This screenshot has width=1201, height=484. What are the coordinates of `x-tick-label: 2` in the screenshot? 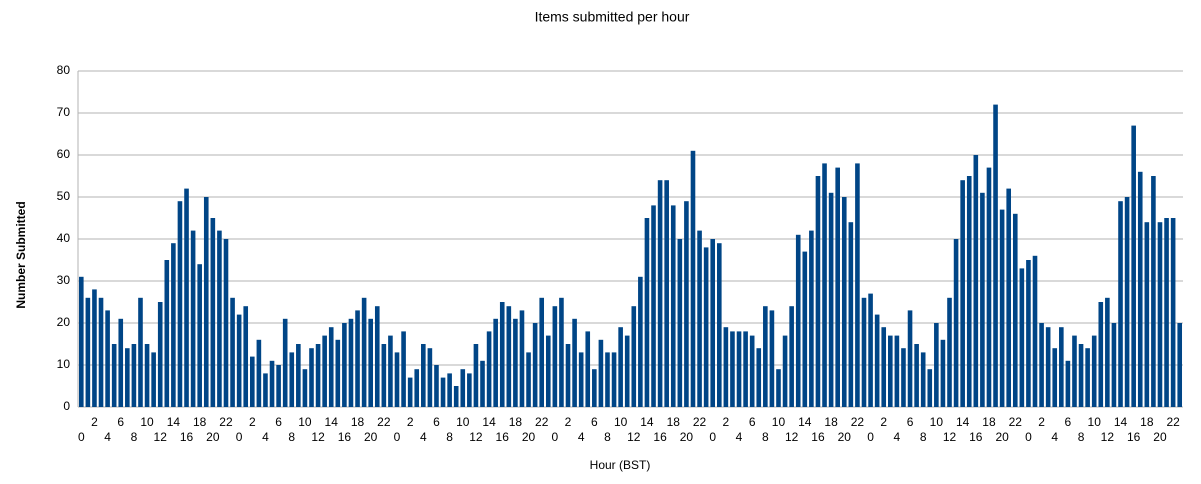 It's located at (883, 422).